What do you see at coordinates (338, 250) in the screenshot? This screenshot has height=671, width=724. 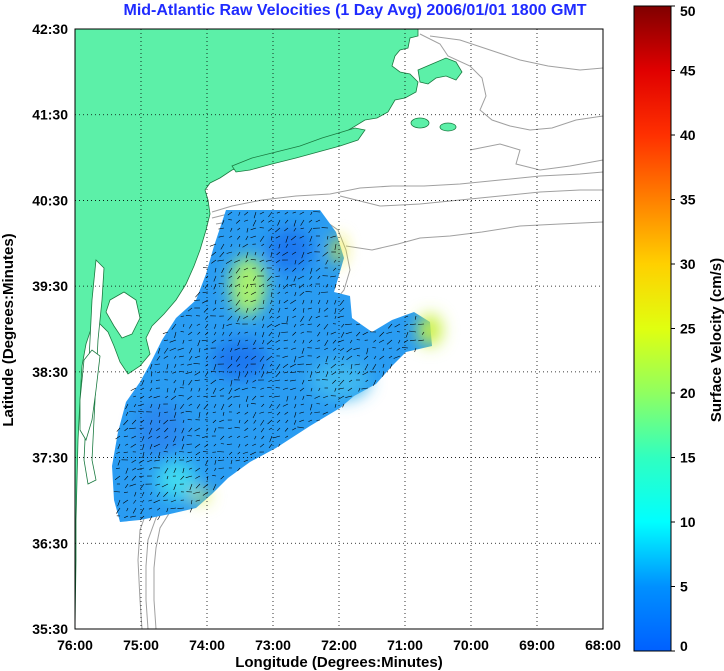 I see `speed-patch-east` at bounding box center [338, 250].